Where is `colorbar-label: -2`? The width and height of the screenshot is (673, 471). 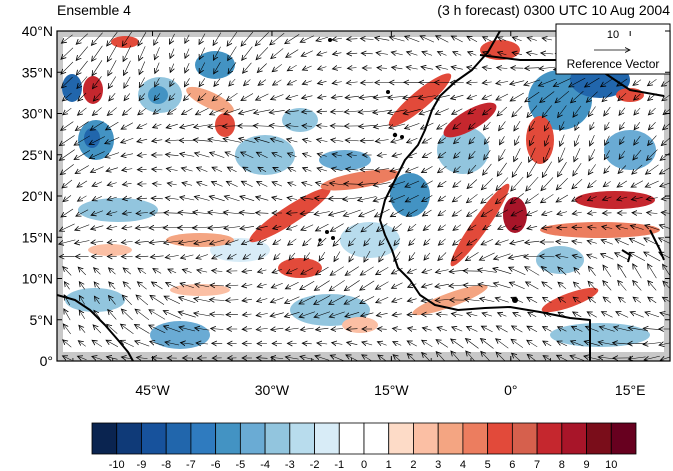 colorbar-label: -2 is located at coordinates (315, 465).